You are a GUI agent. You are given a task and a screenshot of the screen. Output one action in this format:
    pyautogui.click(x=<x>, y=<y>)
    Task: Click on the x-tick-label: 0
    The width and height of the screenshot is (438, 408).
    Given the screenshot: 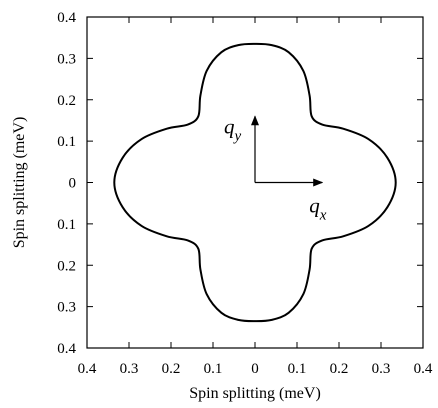 What is the action you would take?
    pyautogui.click(x=255, y=369)
    